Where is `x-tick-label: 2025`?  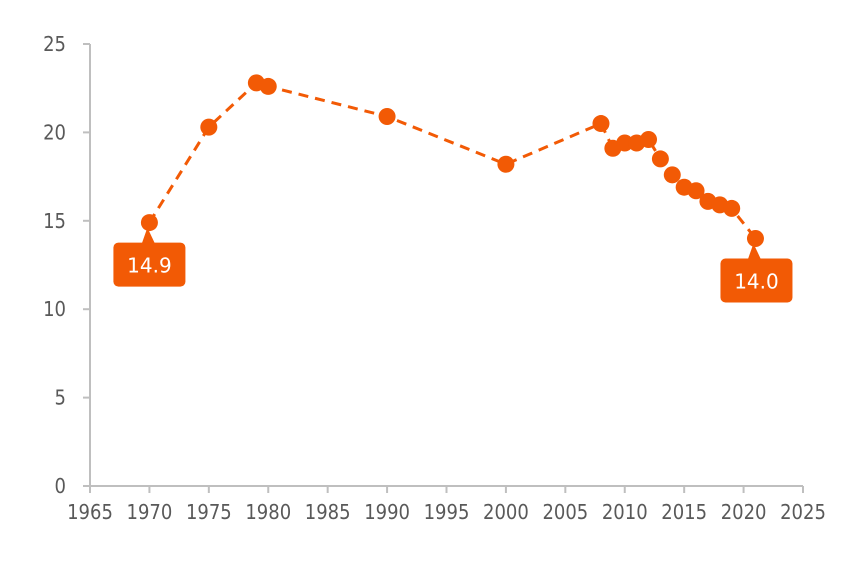
x-tick-label: 2025 is located at coordinates (803, 512).